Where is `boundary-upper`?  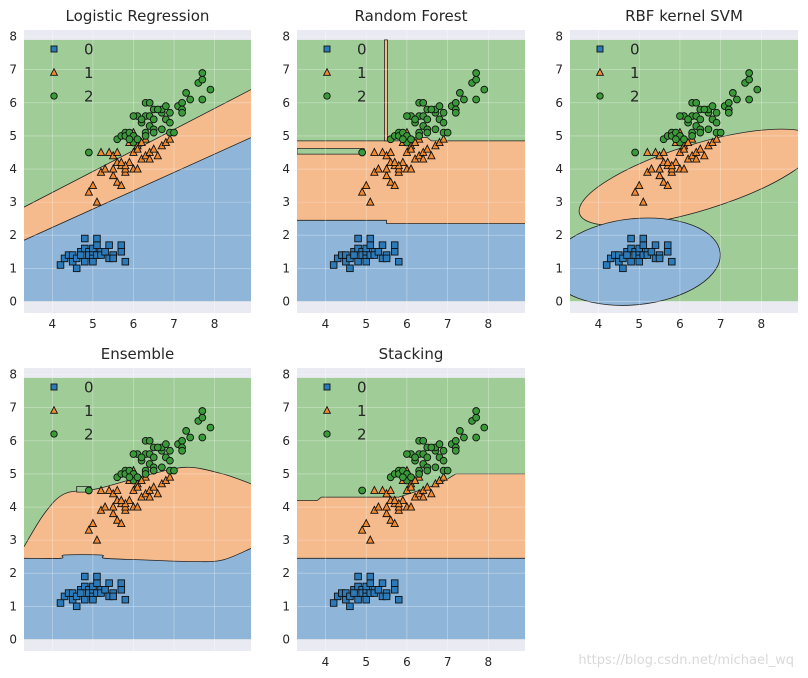 boundary-upper is located at coordinates (137, 506).